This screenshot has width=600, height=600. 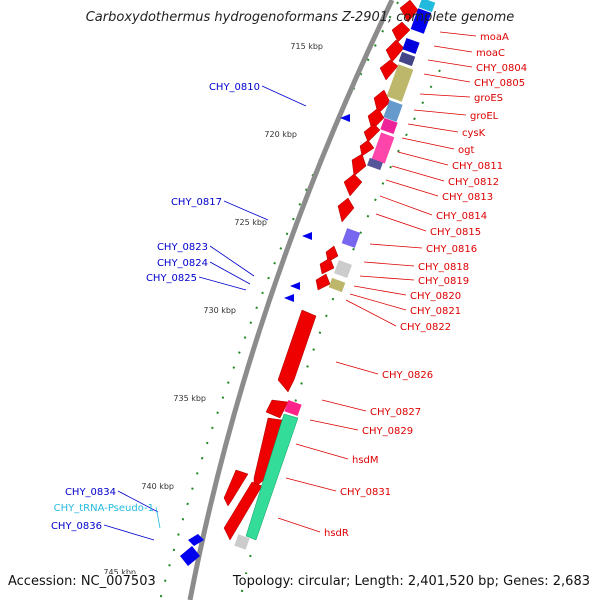 I want to click on gene-label: CHY_0815, so click(x=455, y=232).